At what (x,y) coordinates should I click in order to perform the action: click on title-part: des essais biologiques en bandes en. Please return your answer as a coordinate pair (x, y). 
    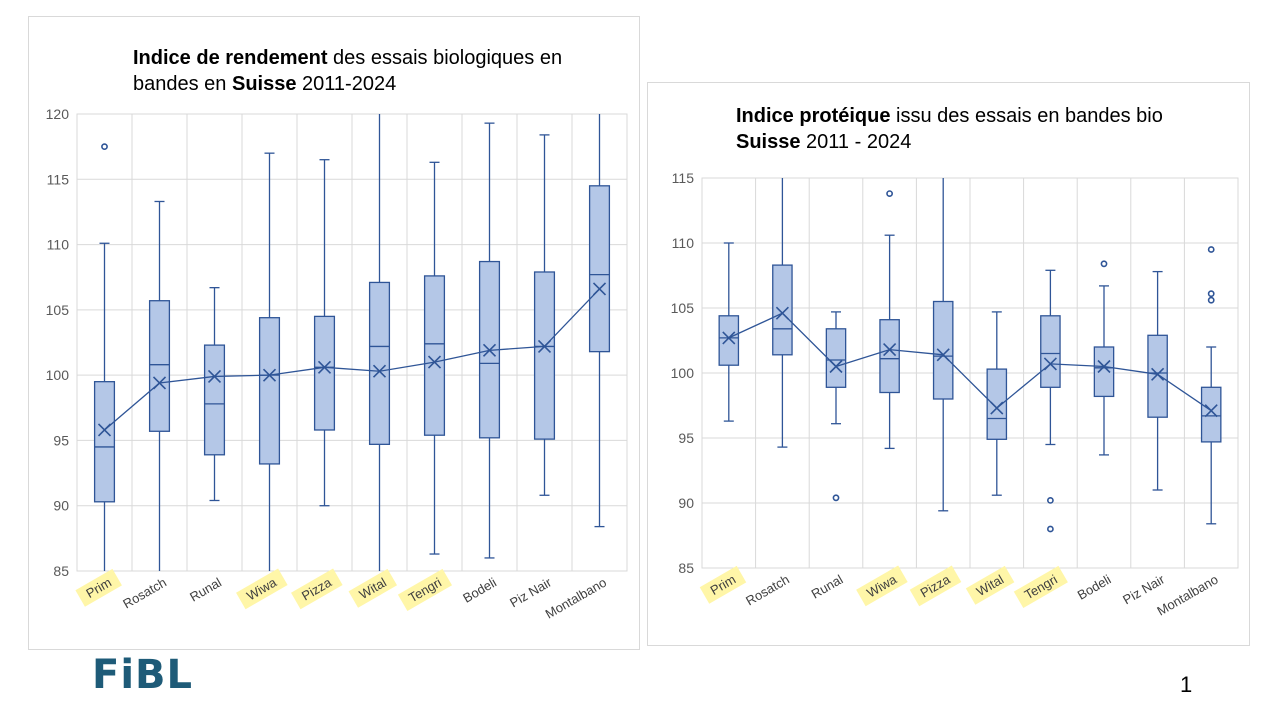
    Looking at the image, I should click on (348, 71).